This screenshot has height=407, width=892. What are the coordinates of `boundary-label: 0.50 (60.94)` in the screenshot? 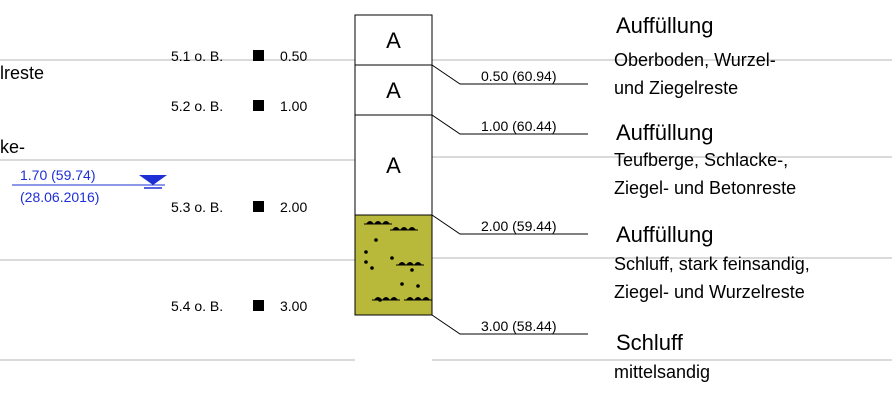 It's located at (519, 76).